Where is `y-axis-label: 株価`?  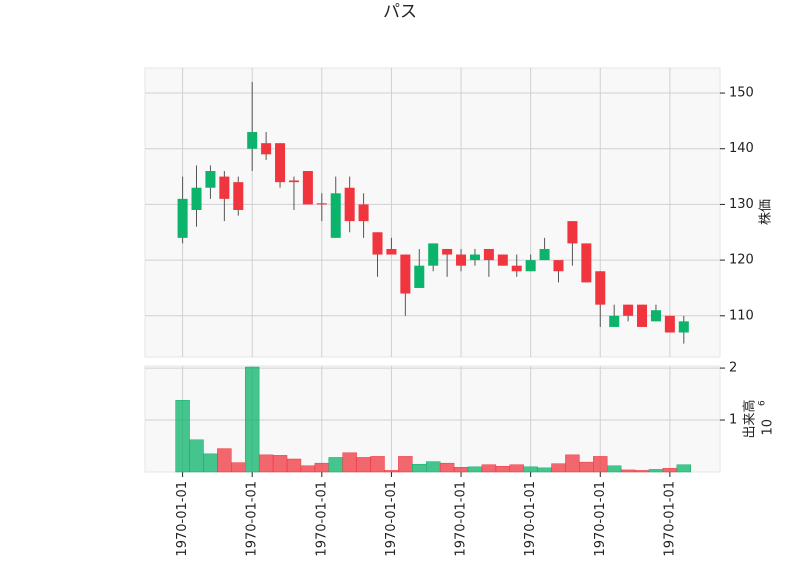
y-axis-label: 株価 is located at coordinates (766, 212).